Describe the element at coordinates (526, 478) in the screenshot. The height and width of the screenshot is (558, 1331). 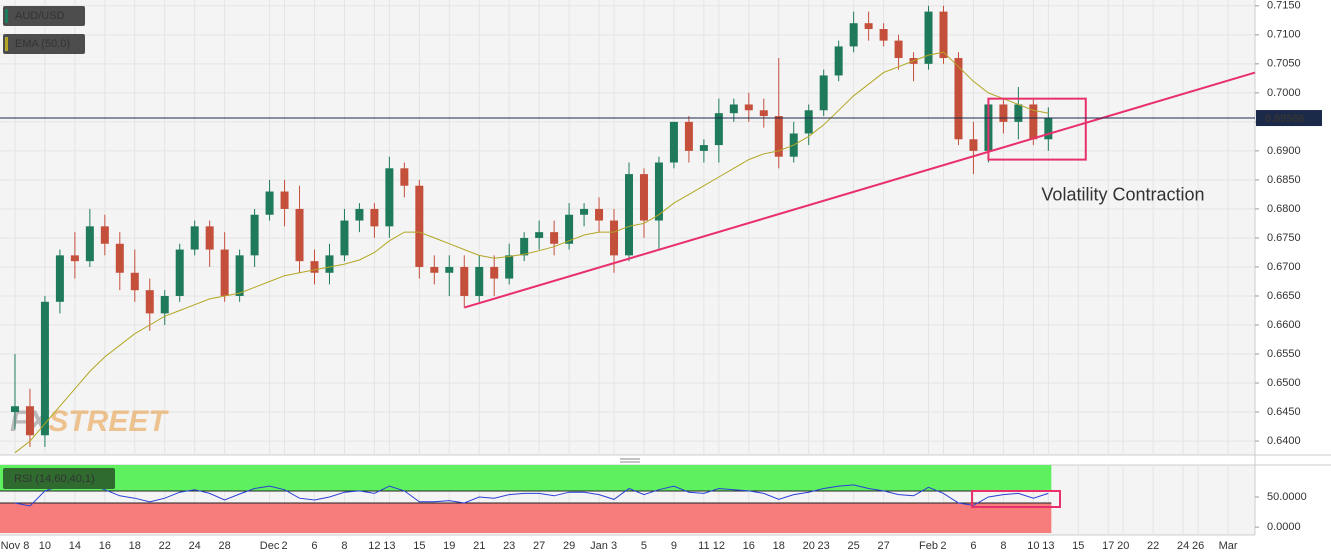
I see `rsi-upper-zone` at that location.